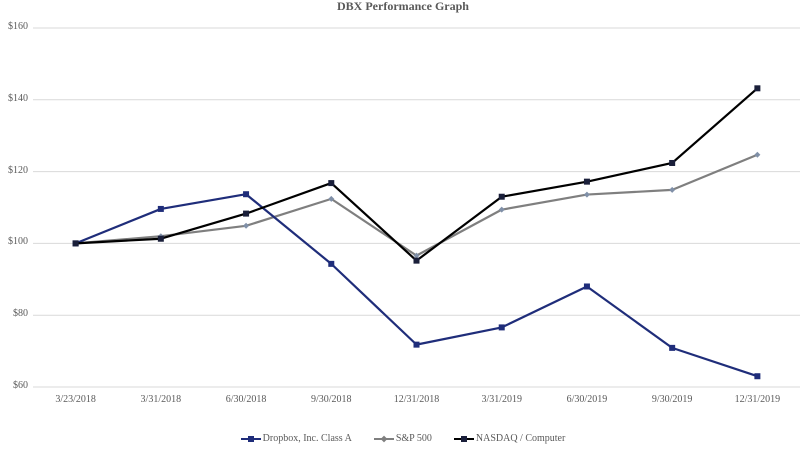  What do you see at coordinates (403, 6) in the screenshot?
I see `chart-title: DBX Performance Graph` at bounding box center [403, 6].